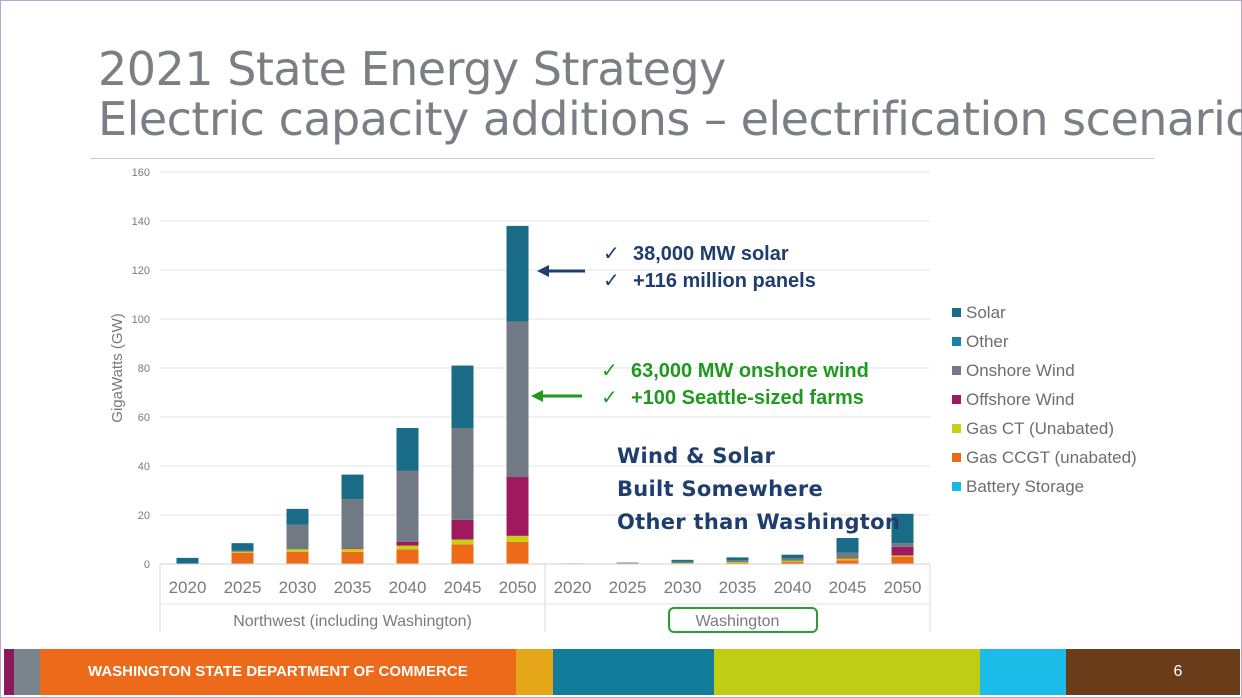 Image resolution: width=1242 pixels, height=698 pixels. What do you see at coordinates (622, 672) in the screenshot?
I see `footer-bar` at bounding box center [622, 672].